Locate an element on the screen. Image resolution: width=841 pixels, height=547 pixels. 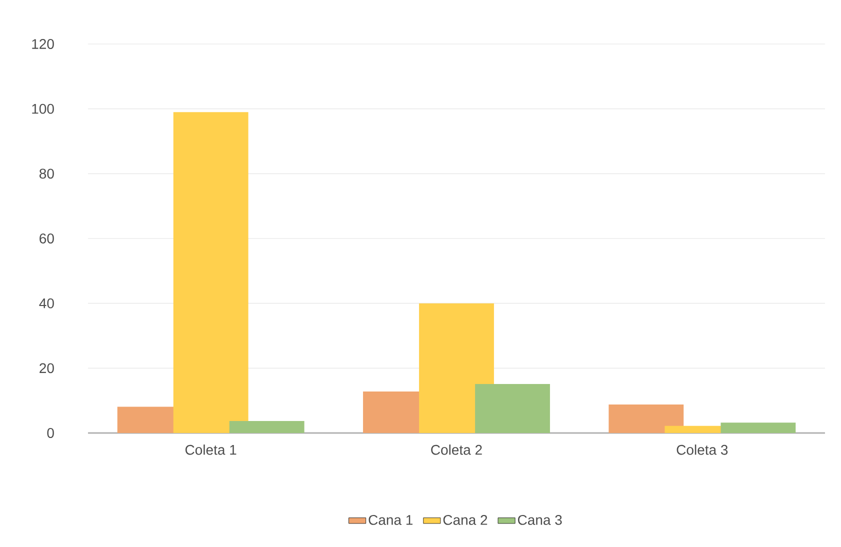
x-tick-label: Coleta 3 is located at coordinates (702, 449).